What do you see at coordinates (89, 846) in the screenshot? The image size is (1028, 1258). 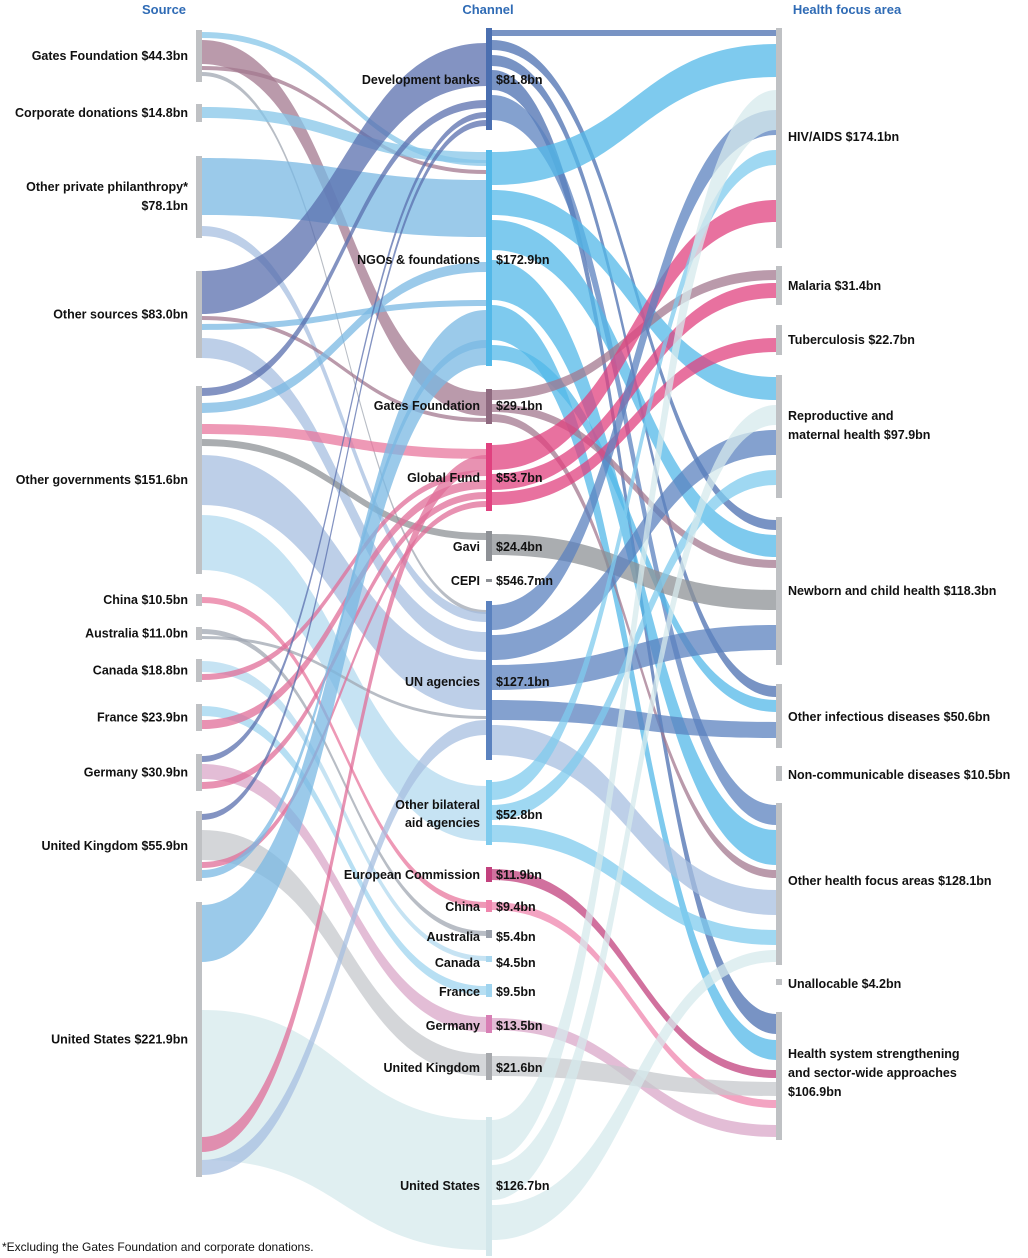 I see `source-name-uk: United Kingdom` at bounding box center [89, 846].